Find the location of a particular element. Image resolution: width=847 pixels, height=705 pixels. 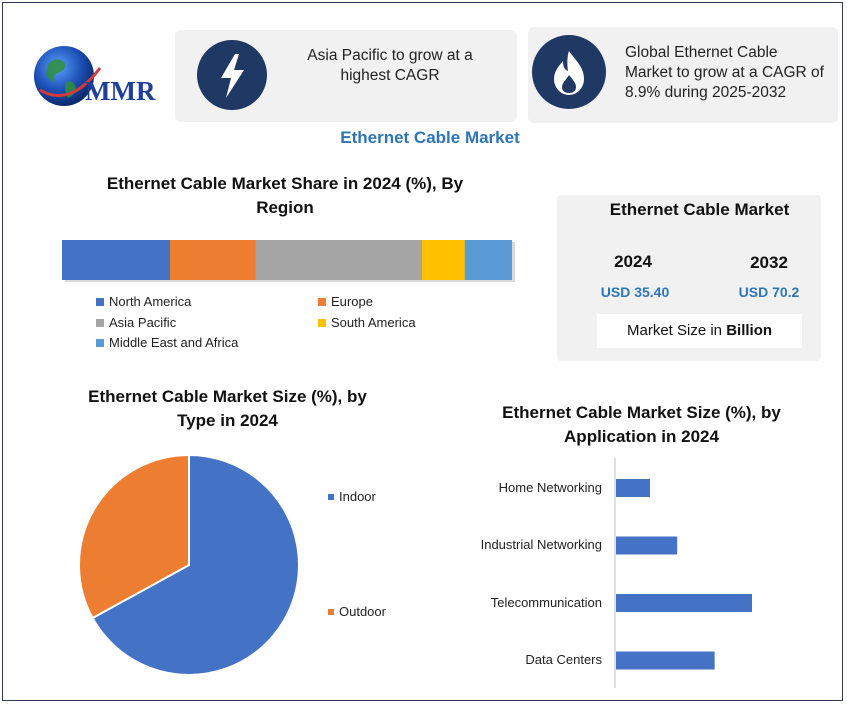

globe-logo-icon is located at coordinates (68, 76).